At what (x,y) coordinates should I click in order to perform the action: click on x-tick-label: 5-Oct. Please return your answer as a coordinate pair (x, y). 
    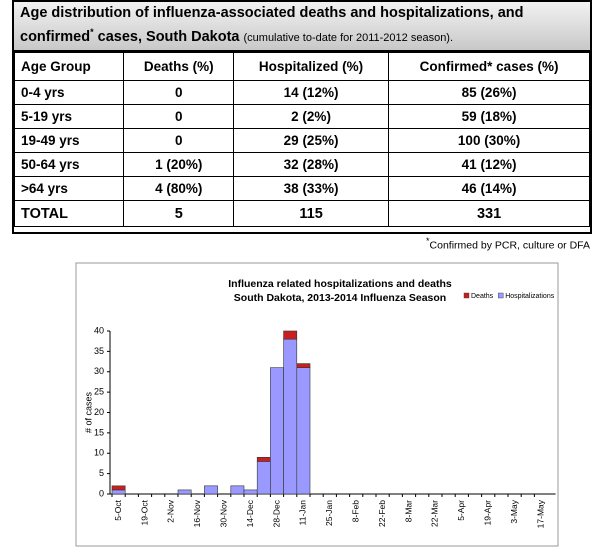
    Looking at the image, I should click on (118, 509).